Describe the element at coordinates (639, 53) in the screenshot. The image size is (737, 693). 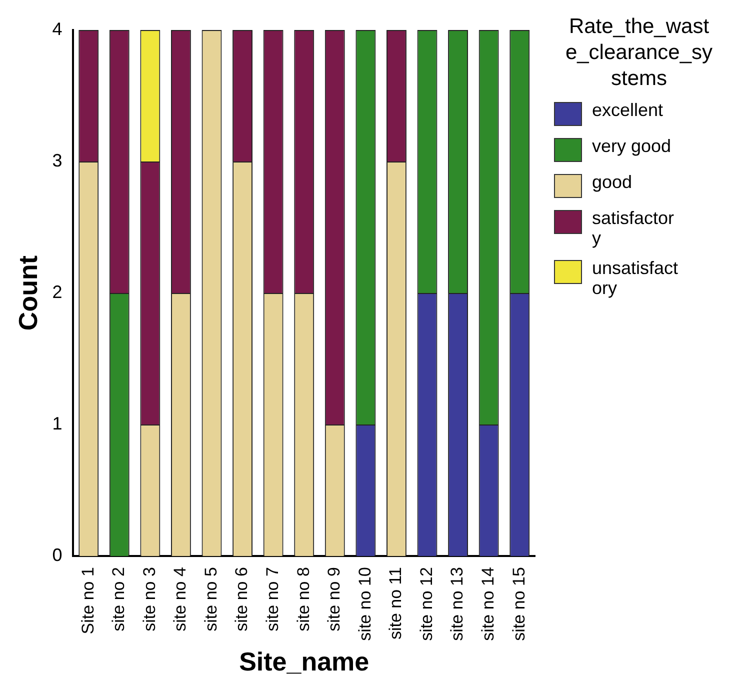
I see `legend-title: Rate_the_waste_clearance_systems` at that location.